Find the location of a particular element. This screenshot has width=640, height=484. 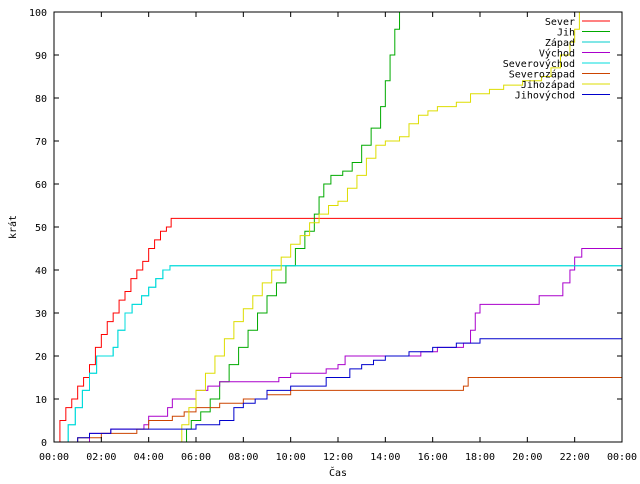

legend-label: Sever is located at coordinates (560, 22).